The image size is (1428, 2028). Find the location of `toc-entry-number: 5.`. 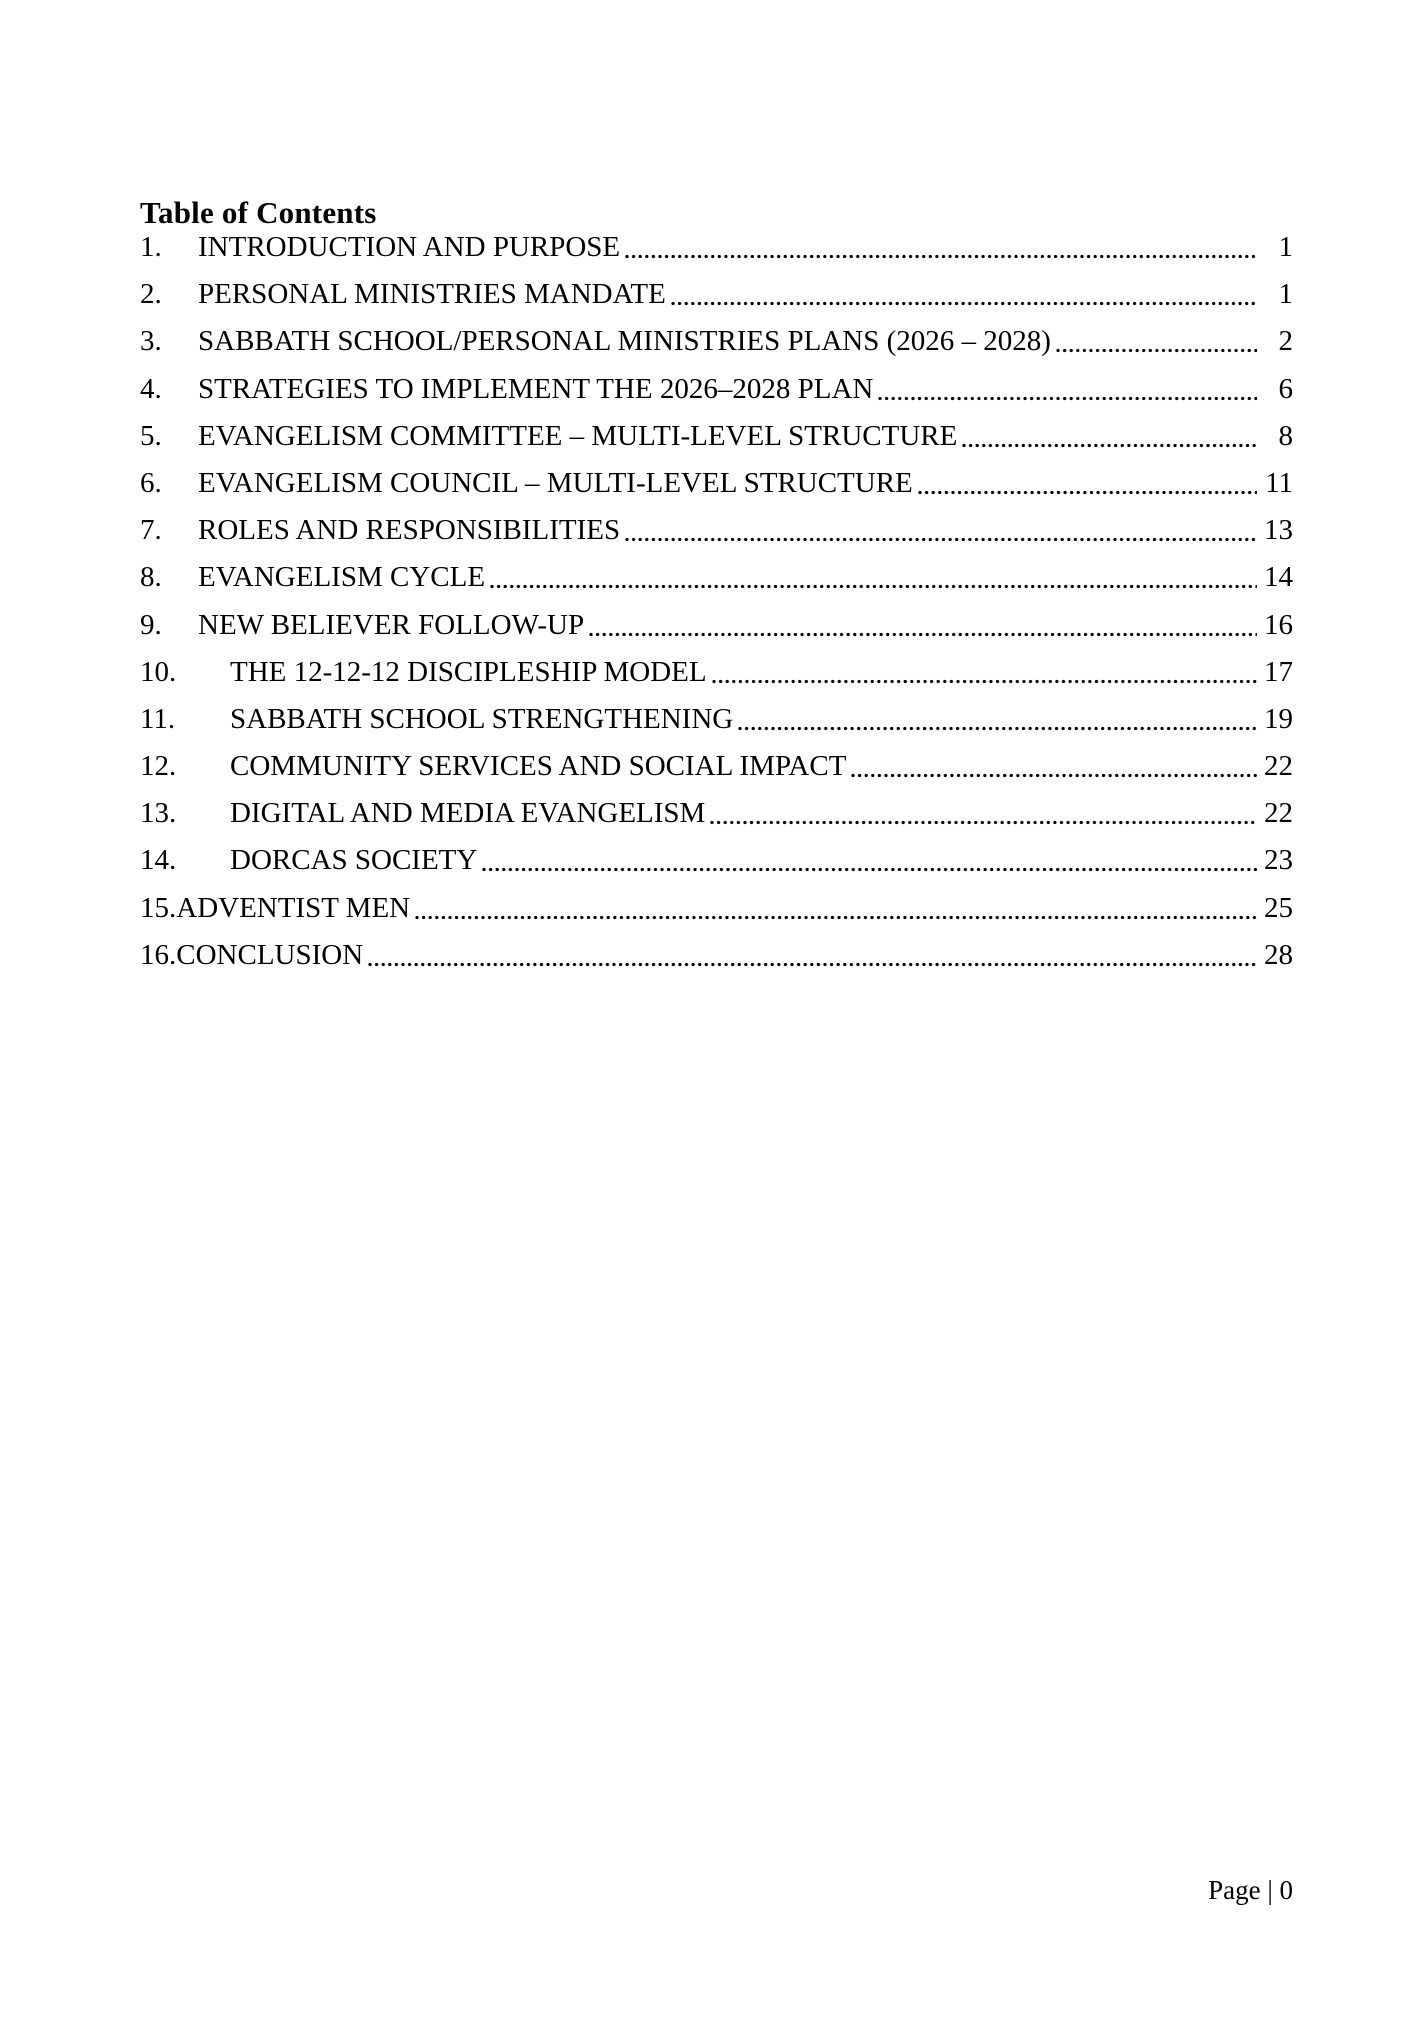

toc-entry-number: 5. is located at coordinates (151, 435).